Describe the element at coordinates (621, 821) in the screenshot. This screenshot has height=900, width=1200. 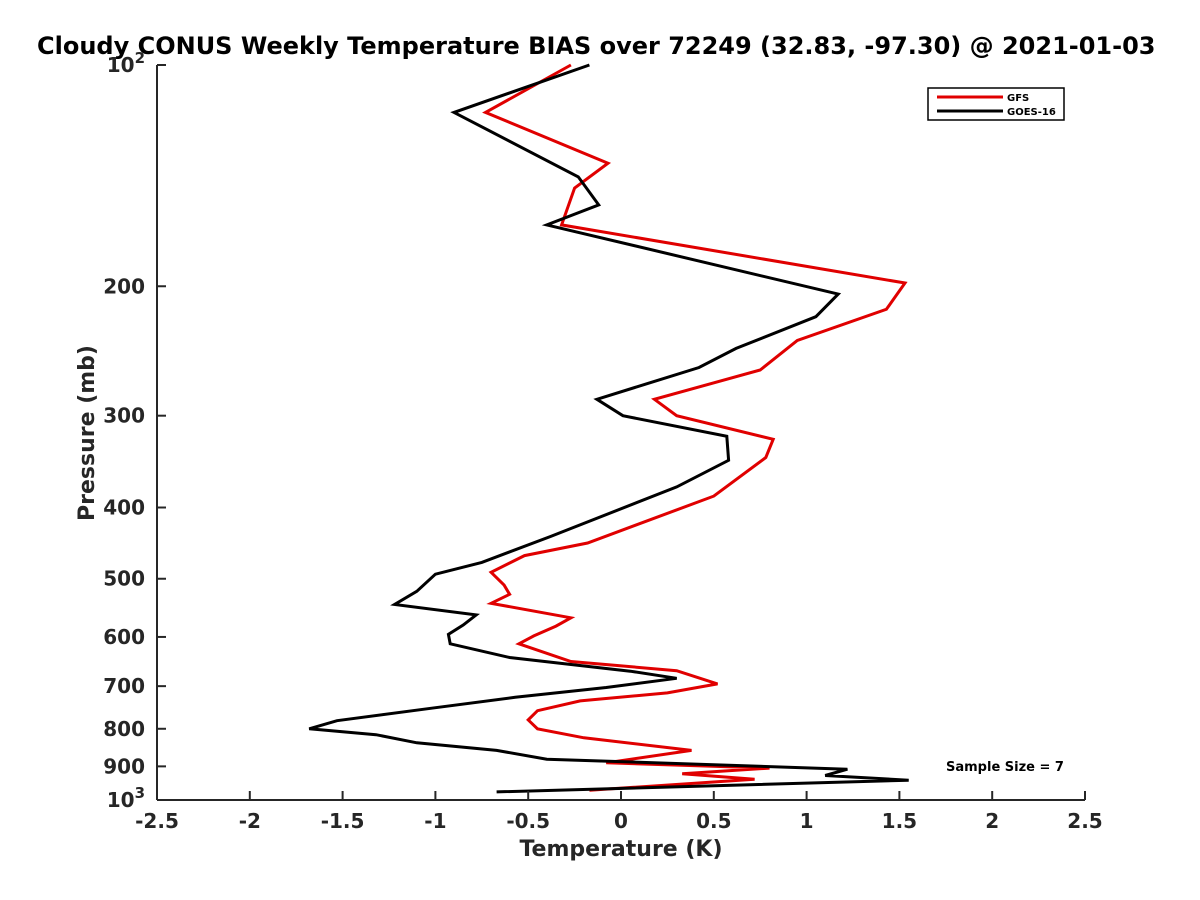
I see `x-tick-label: 0` at that location.